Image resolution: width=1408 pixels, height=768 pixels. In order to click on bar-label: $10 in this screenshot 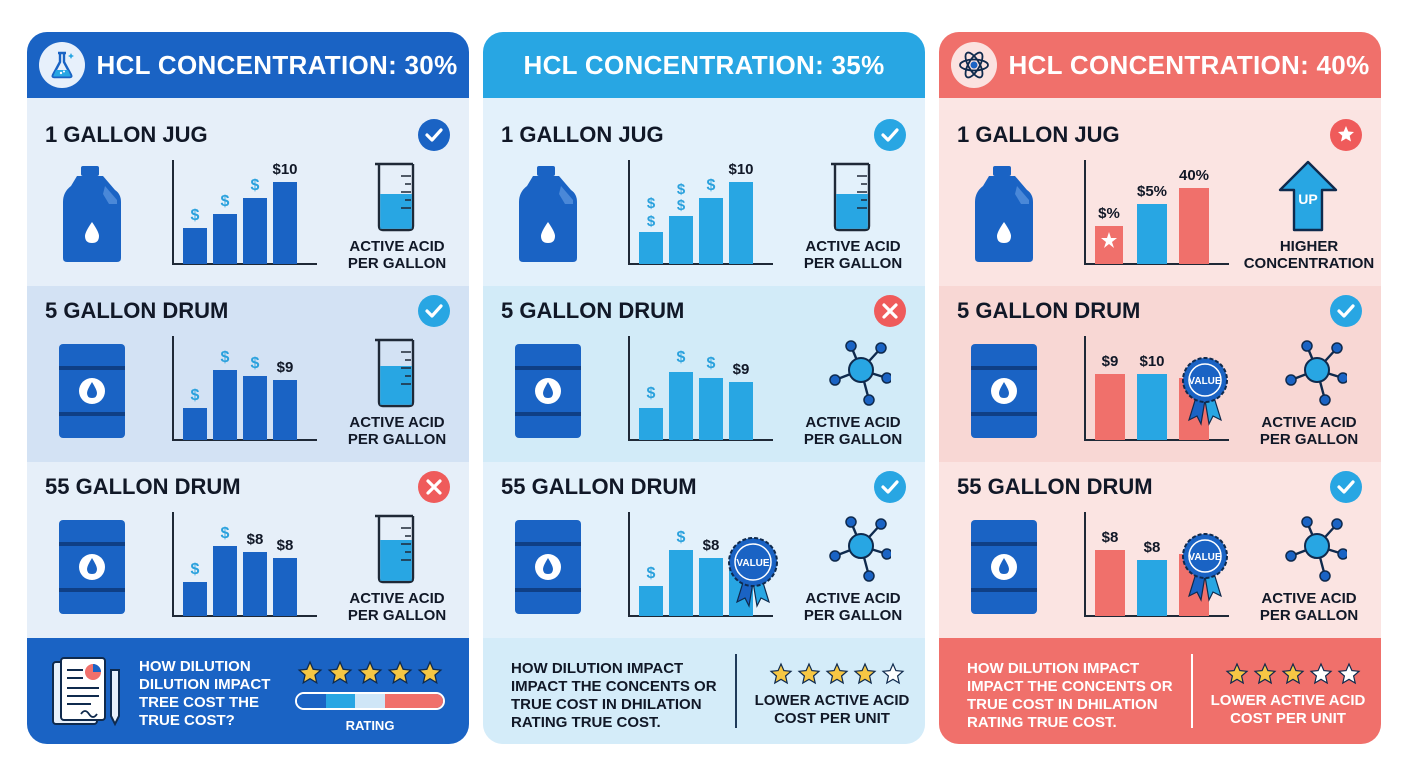, I will do `click(1151, 361)`.